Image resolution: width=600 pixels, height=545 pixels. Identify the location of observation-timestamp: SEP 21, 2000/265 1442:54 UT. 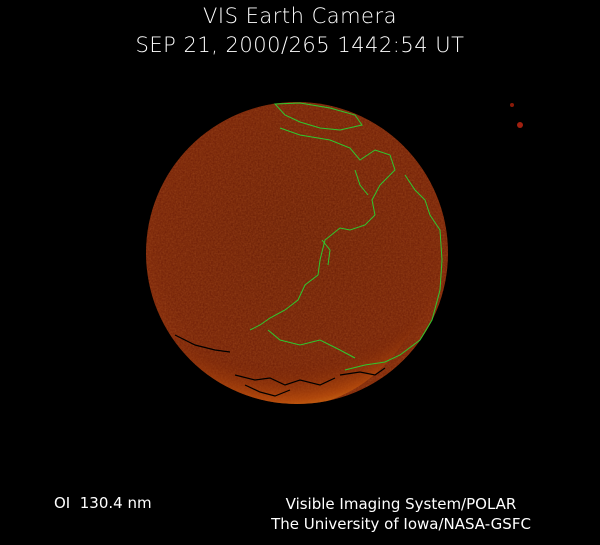
(300, 45).